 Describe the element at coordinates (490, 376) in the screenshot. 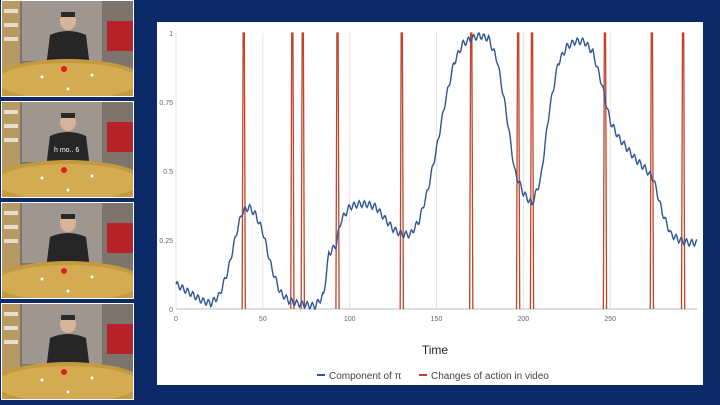

I see `legend-label-changes: Changes of action in video` at that location.